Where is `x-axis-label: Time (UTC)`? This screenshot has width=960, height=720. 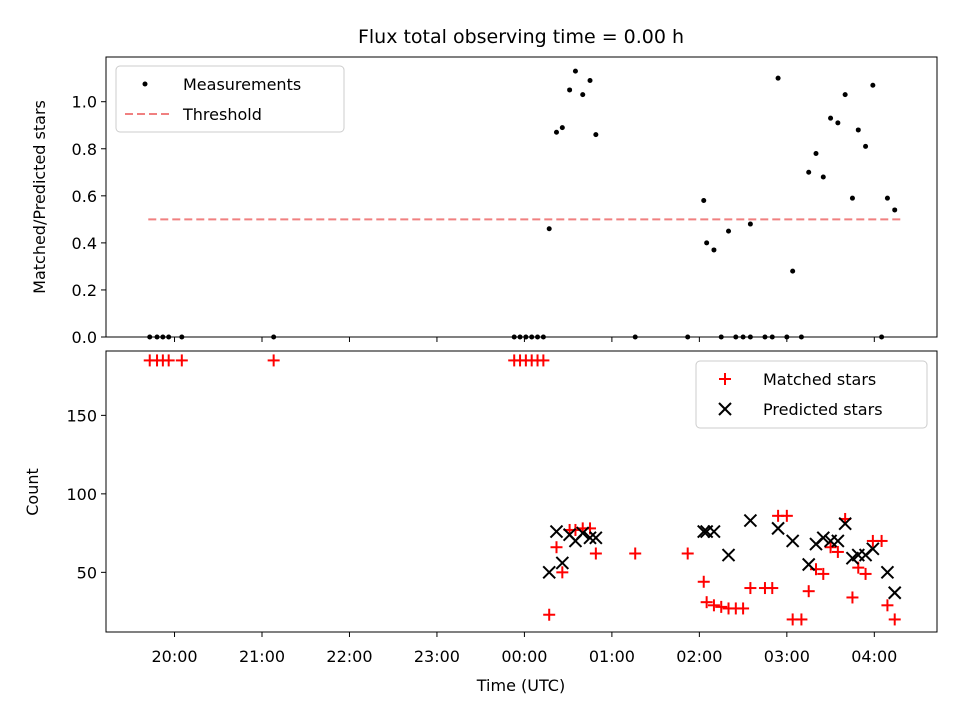 x-axis-label: Time (UTC) is located at coordinates (520, 685).